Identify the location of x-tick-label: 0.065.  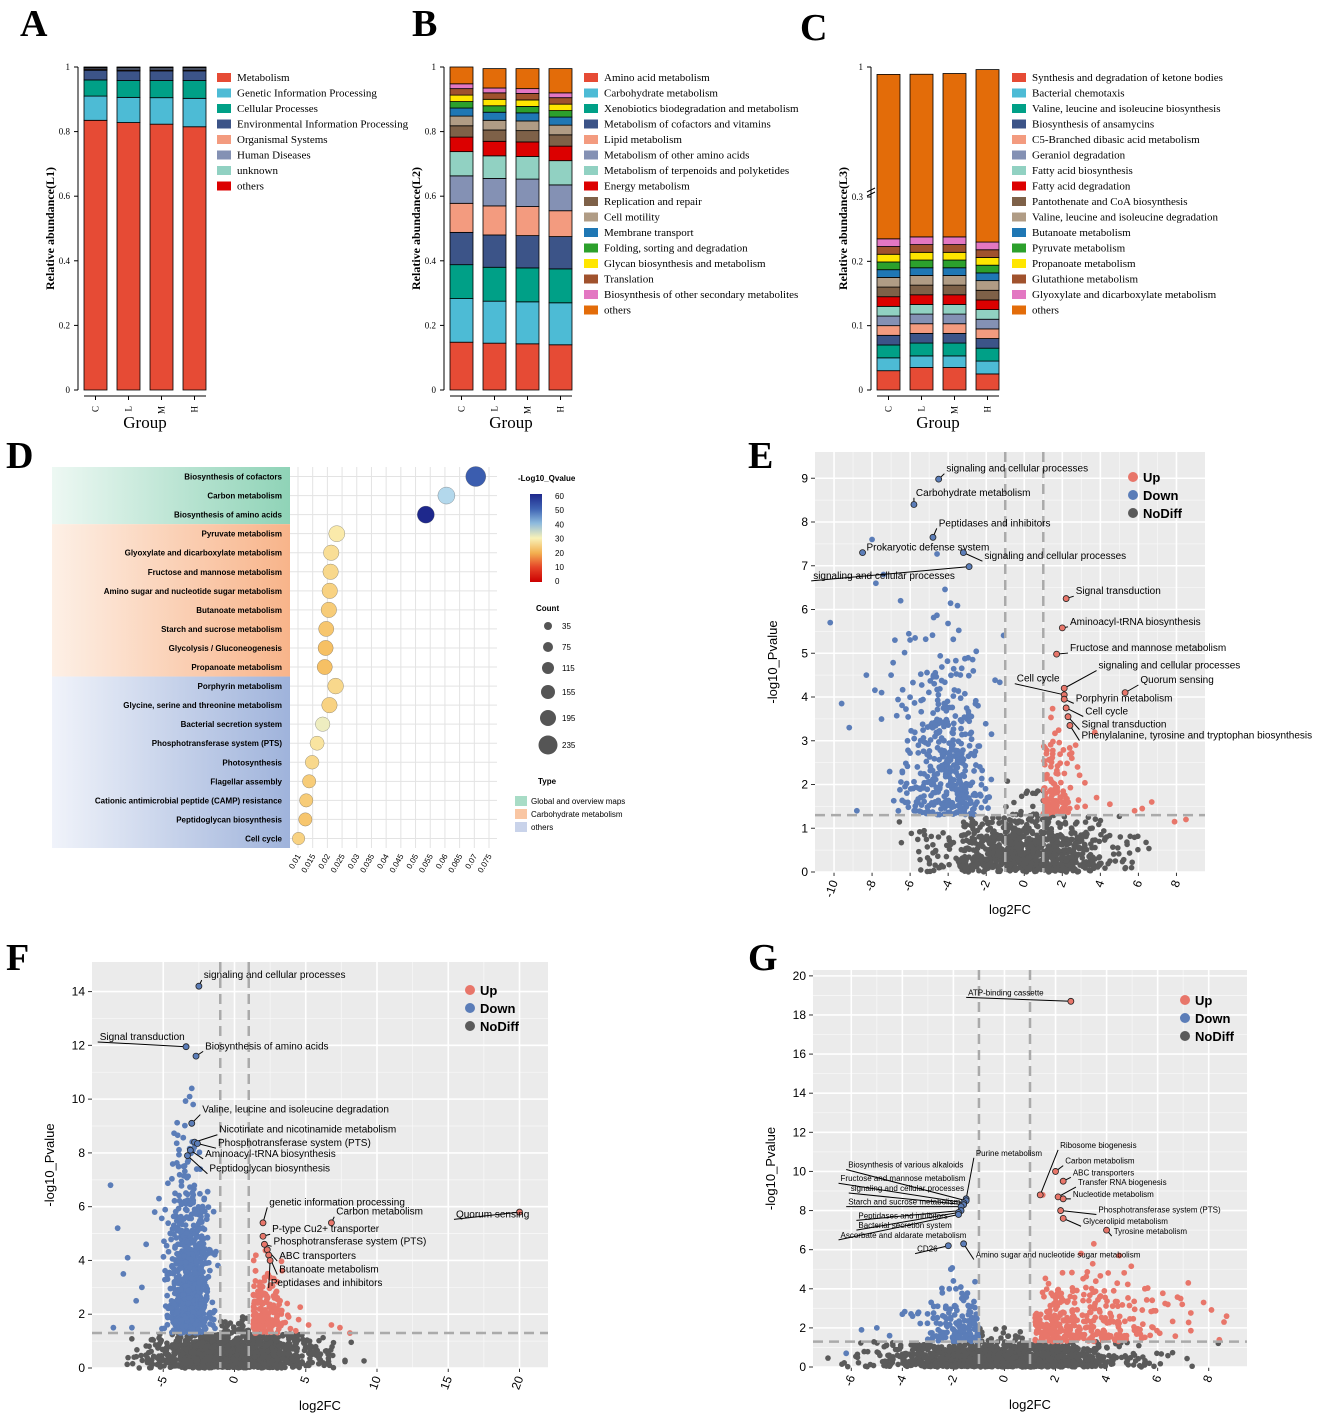
(456, 863).